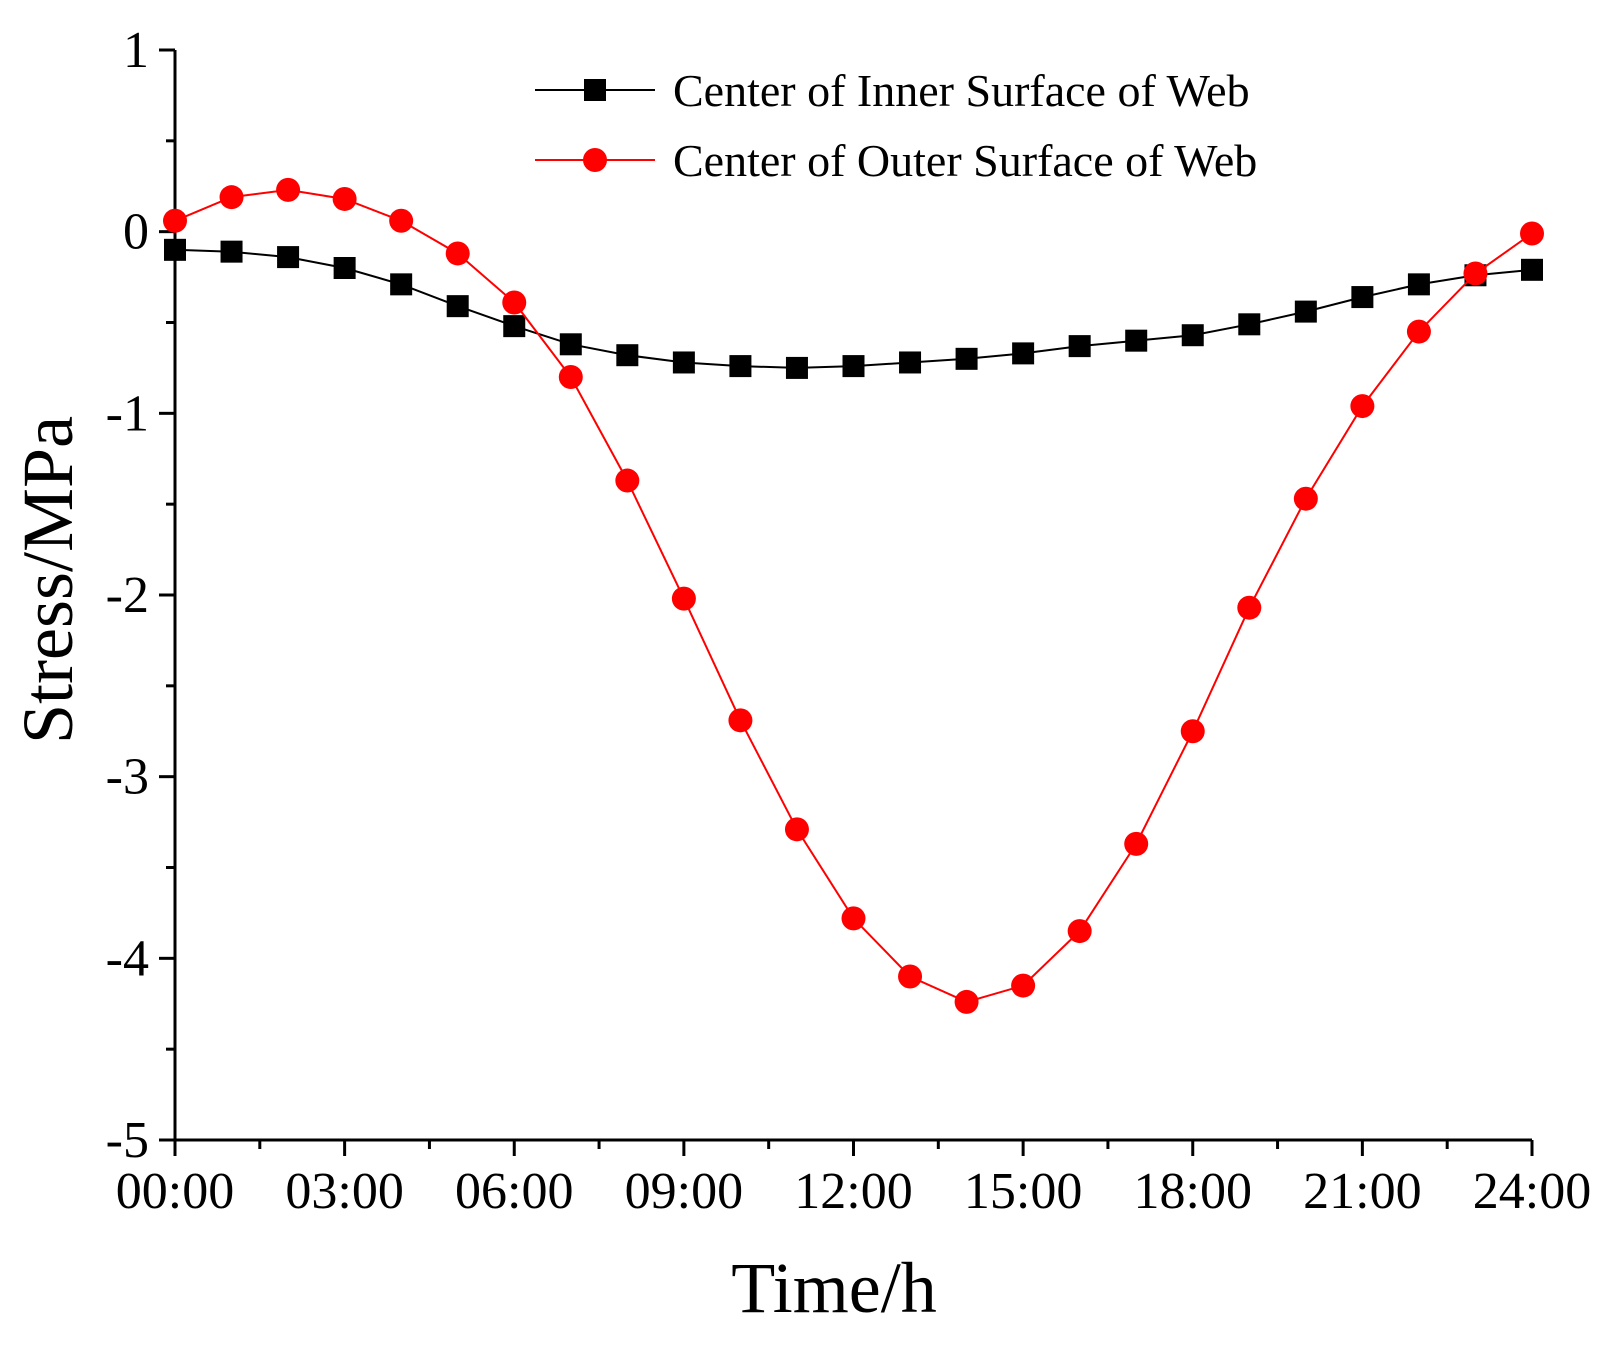 This screenshot has height=1349, width=1606. I want to click on series-line-inner-surface, so click(853, 308).